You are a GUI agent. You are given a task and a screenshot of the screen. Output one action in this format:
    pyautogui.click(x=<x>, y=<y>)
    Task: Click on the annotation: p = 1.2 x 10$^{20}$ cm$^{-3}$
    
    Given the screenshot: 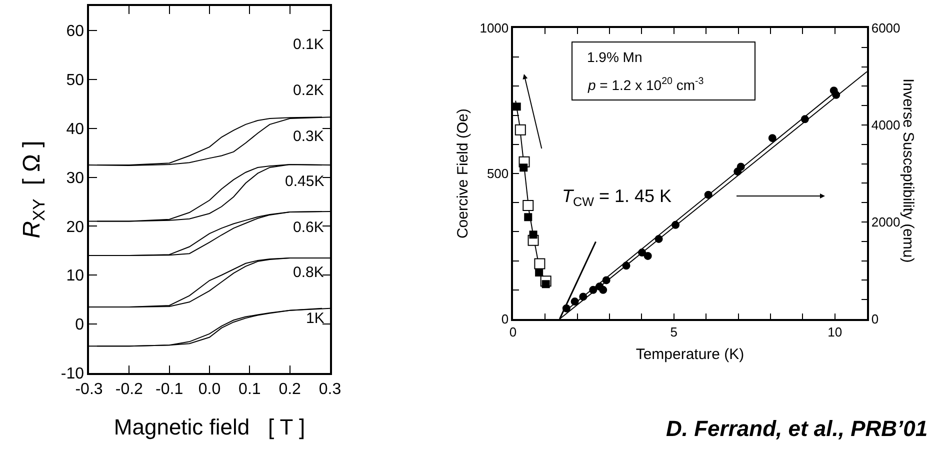 What is the action you would take?
    pyautogui.click(x=645, y=84)
    